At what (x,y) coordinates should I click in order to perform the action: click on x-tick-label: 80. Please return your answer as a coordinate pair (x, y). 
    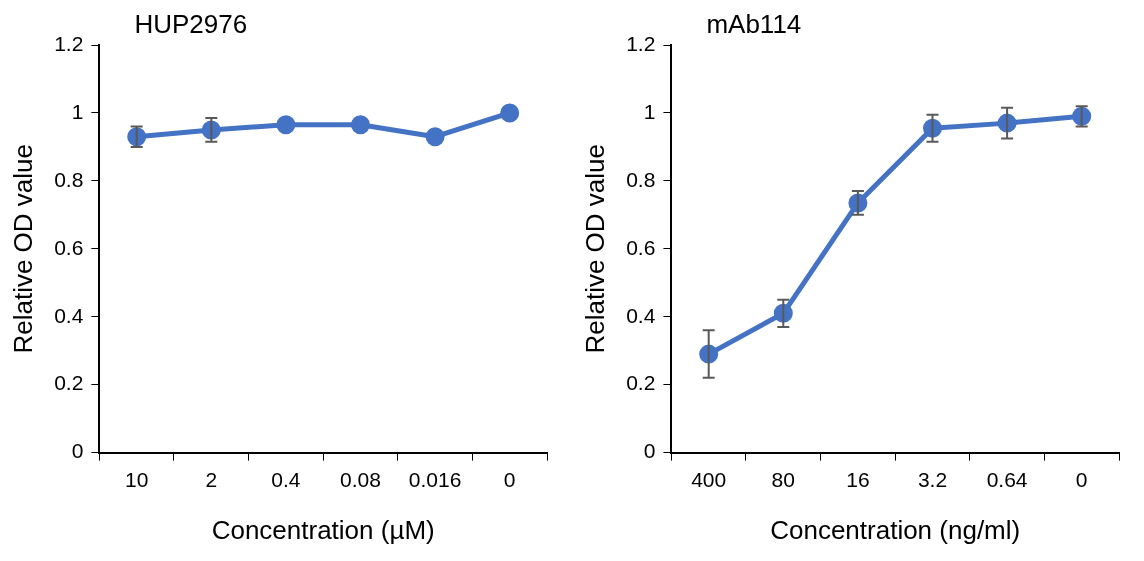
    Looking at the image, I should click on (783, 479).